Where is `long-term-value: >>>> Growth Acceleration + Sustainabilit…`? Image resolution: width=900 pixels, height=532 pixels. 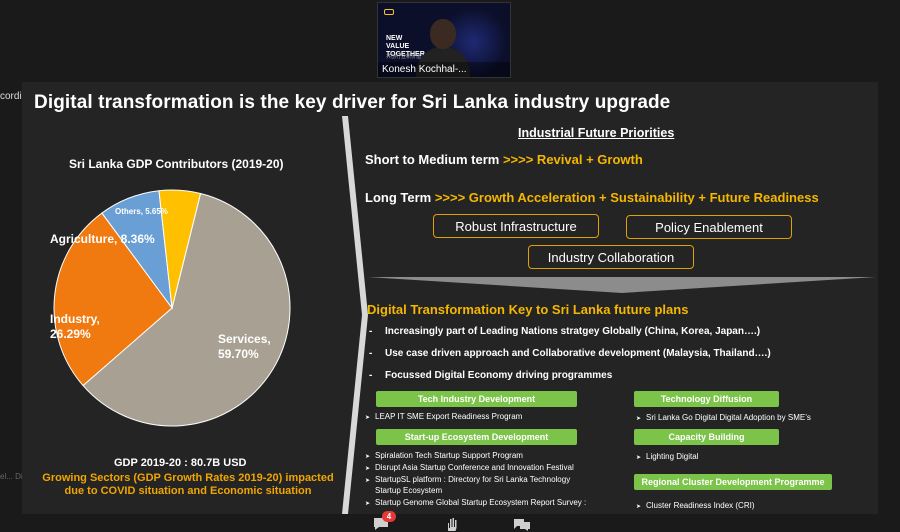
long-term-value: >>>> Growth Acceleration + Sustainabilit… is located at coordinates (626, 197).